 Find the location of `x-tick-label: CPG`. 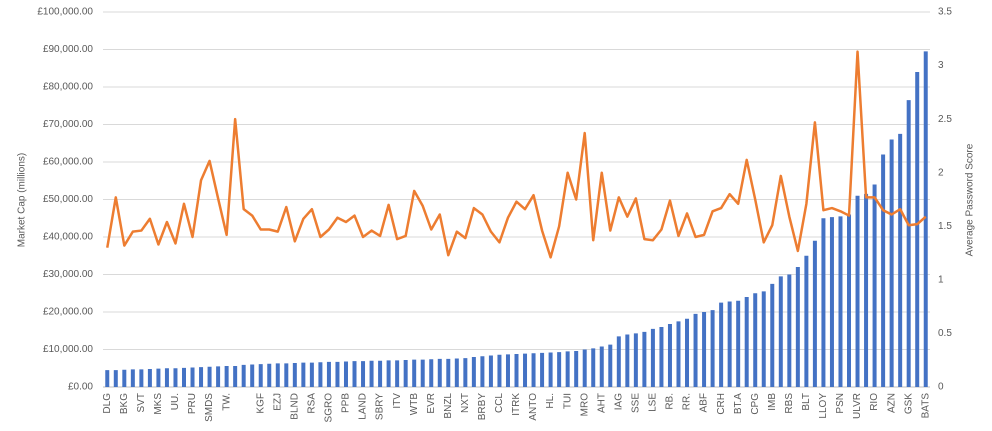

x-tick-label: CPG is located at coordinates (755, 404).